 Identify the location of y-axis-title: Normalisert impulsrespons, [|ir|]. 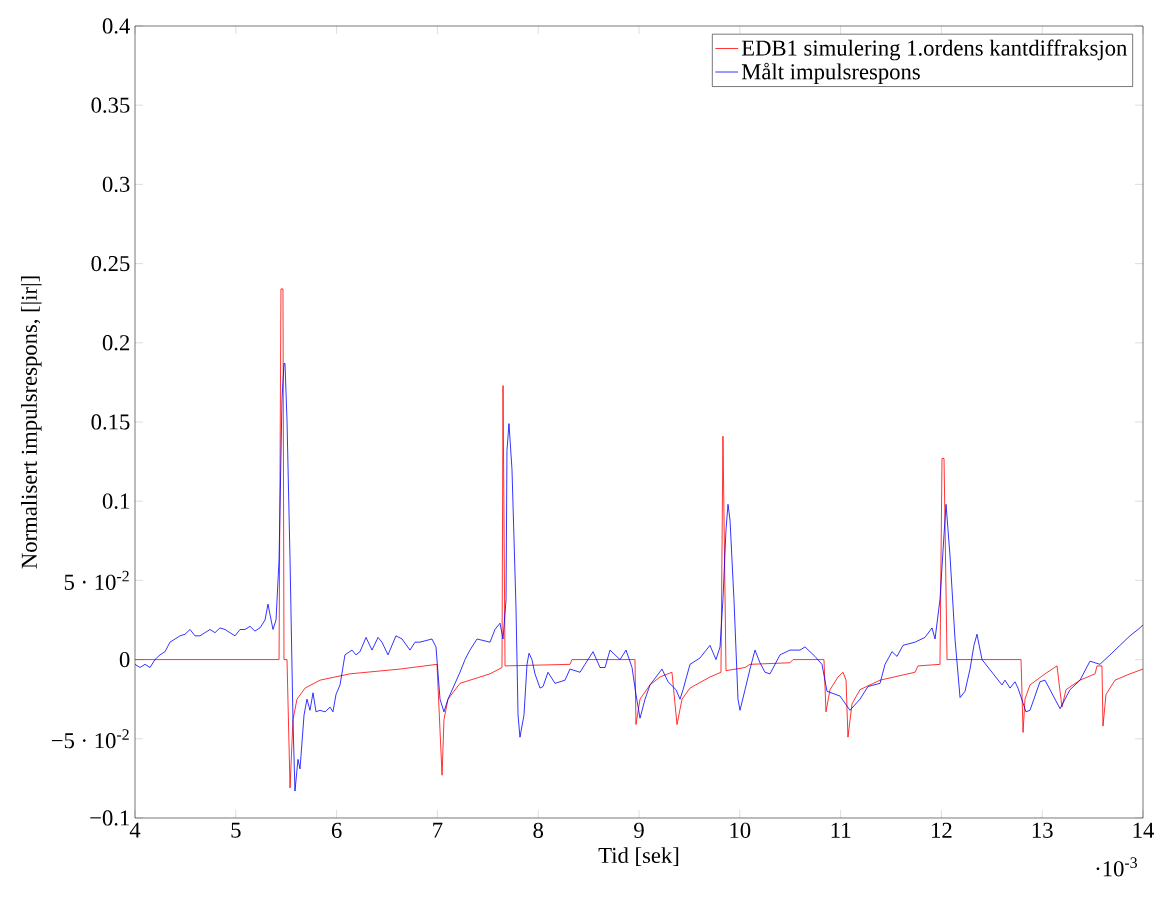
(31, 422).